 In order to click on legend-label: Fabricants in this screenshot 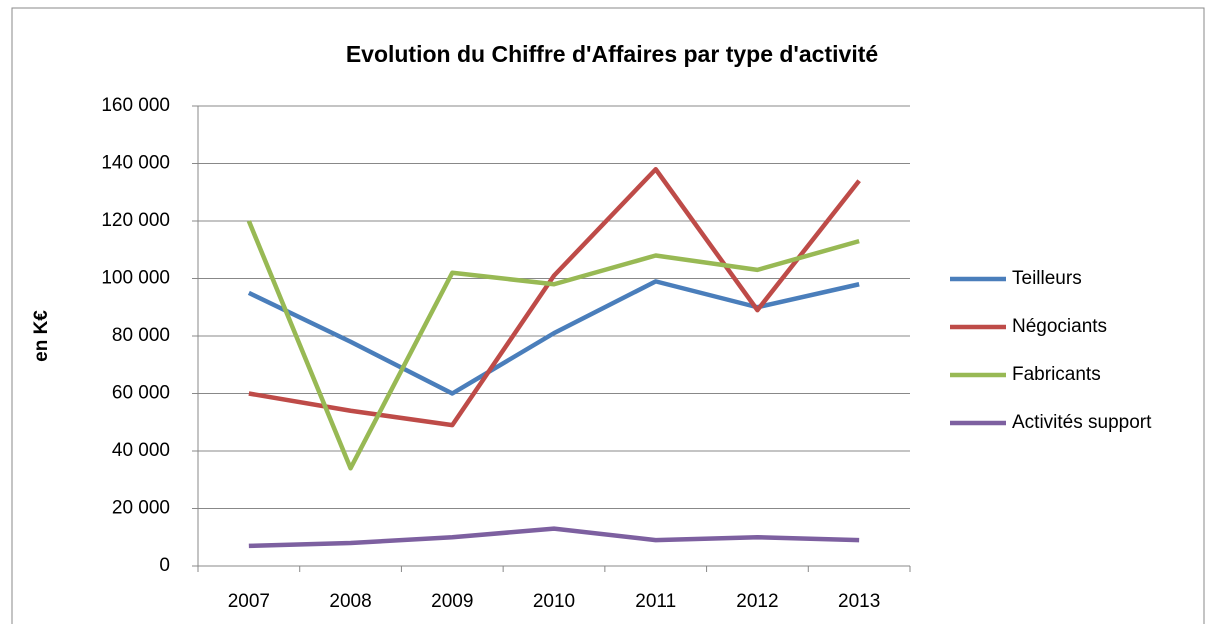, I will do `click(1056, 374)`.